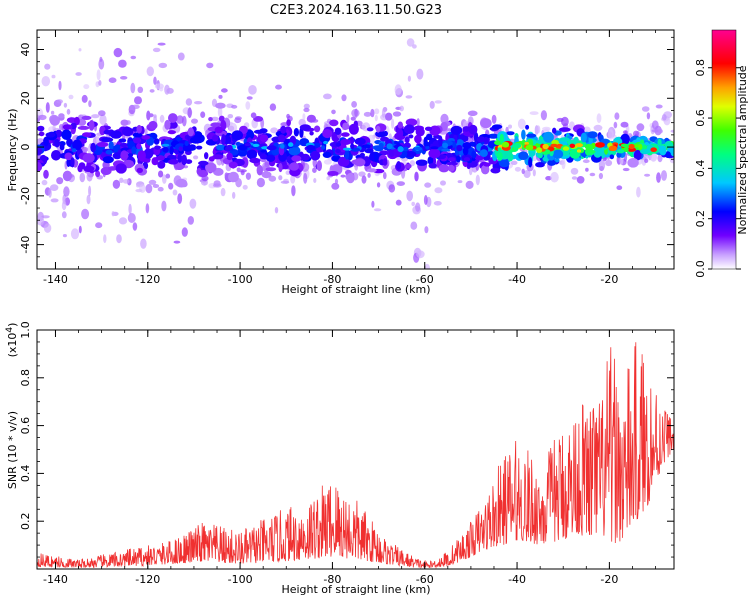 This screenshot has height=600, width=750. I want to click on colorbar-tick-label: 0.4, so click(700, 169).